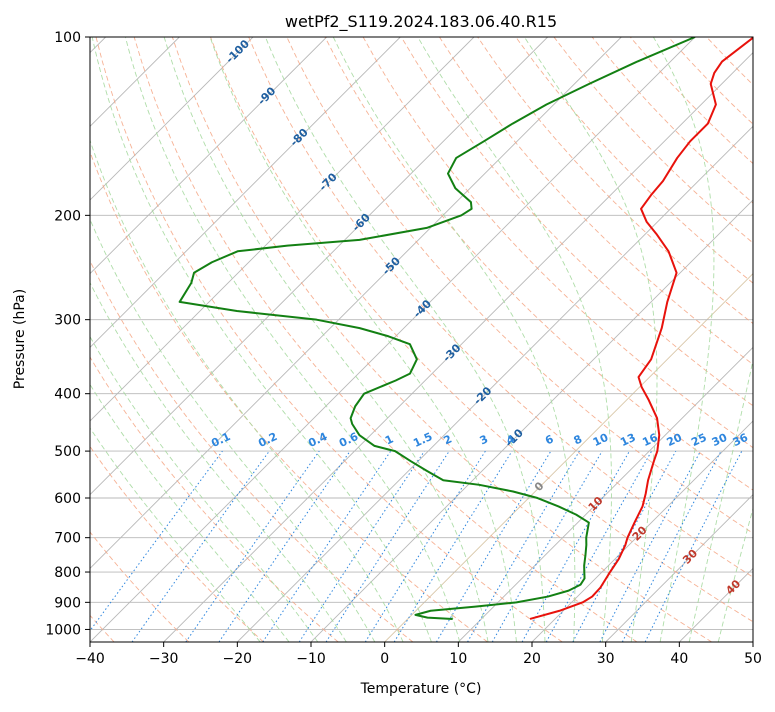 This screenshot has height=712, width=775. Describe the element at coordinates (67, 573) in the screenshot. I see `y-tick-label: 800` at that location.